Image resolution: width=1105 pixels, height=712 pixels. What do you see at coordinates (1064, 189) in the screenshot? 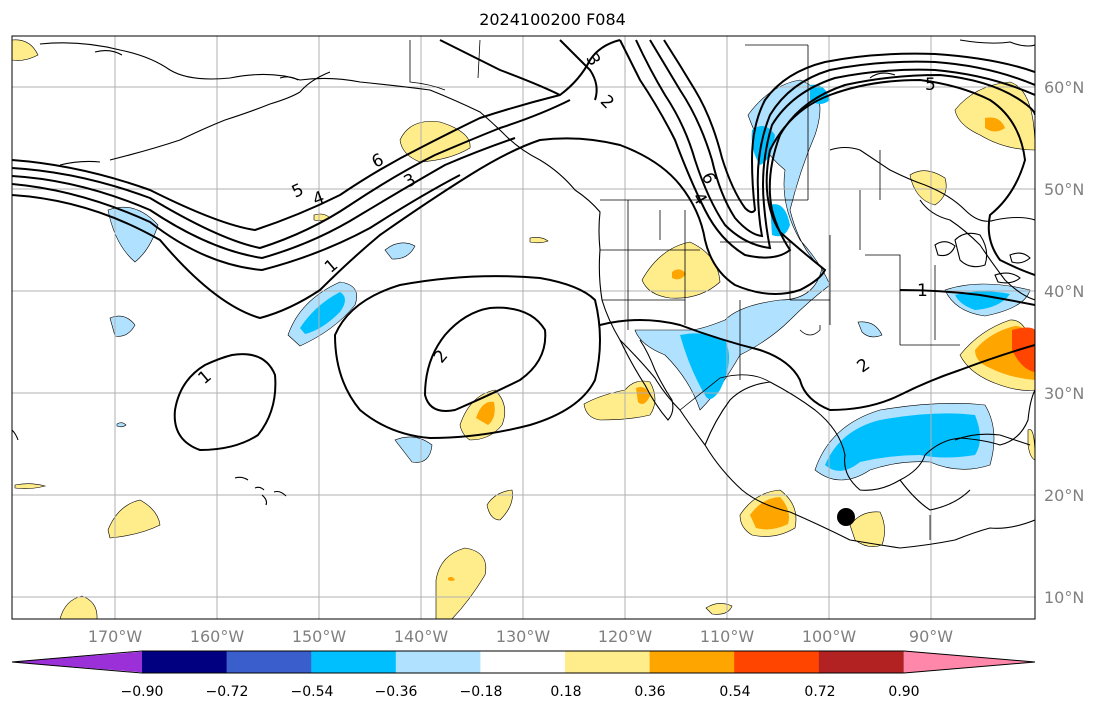
I see `lat-label: 50°N` at bounding box center [1064, 189].